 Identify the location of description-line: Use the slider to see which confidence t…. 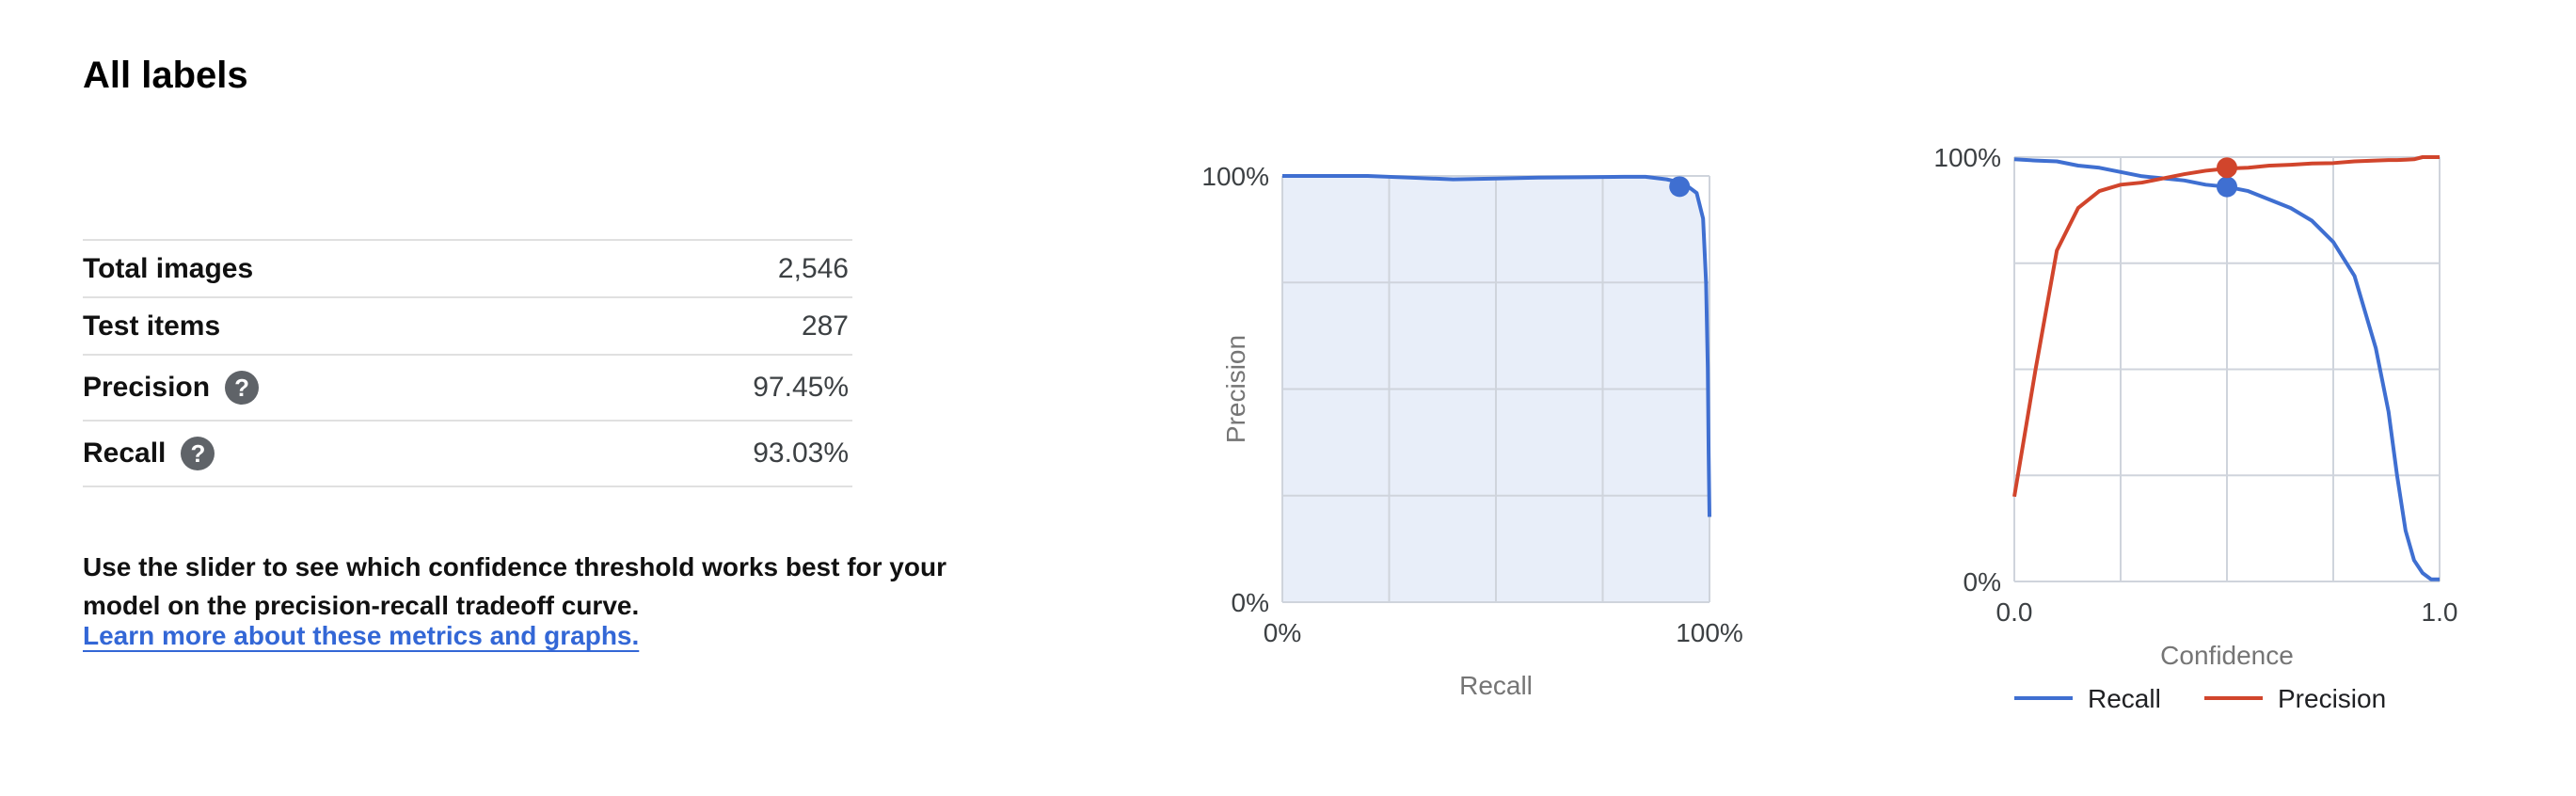
(514, 567).